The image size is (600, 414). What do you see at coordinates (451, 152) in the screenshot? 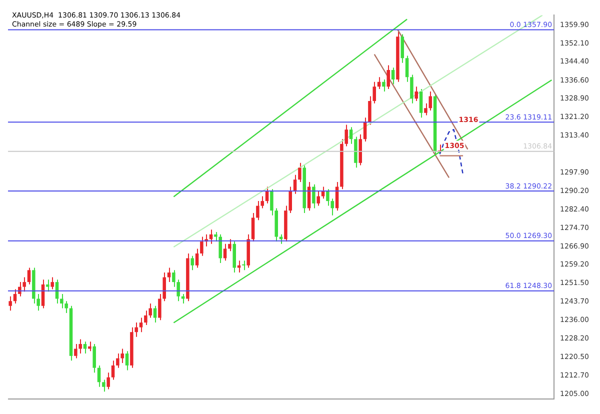
I see `line-series` at bounding box center [451, 152].